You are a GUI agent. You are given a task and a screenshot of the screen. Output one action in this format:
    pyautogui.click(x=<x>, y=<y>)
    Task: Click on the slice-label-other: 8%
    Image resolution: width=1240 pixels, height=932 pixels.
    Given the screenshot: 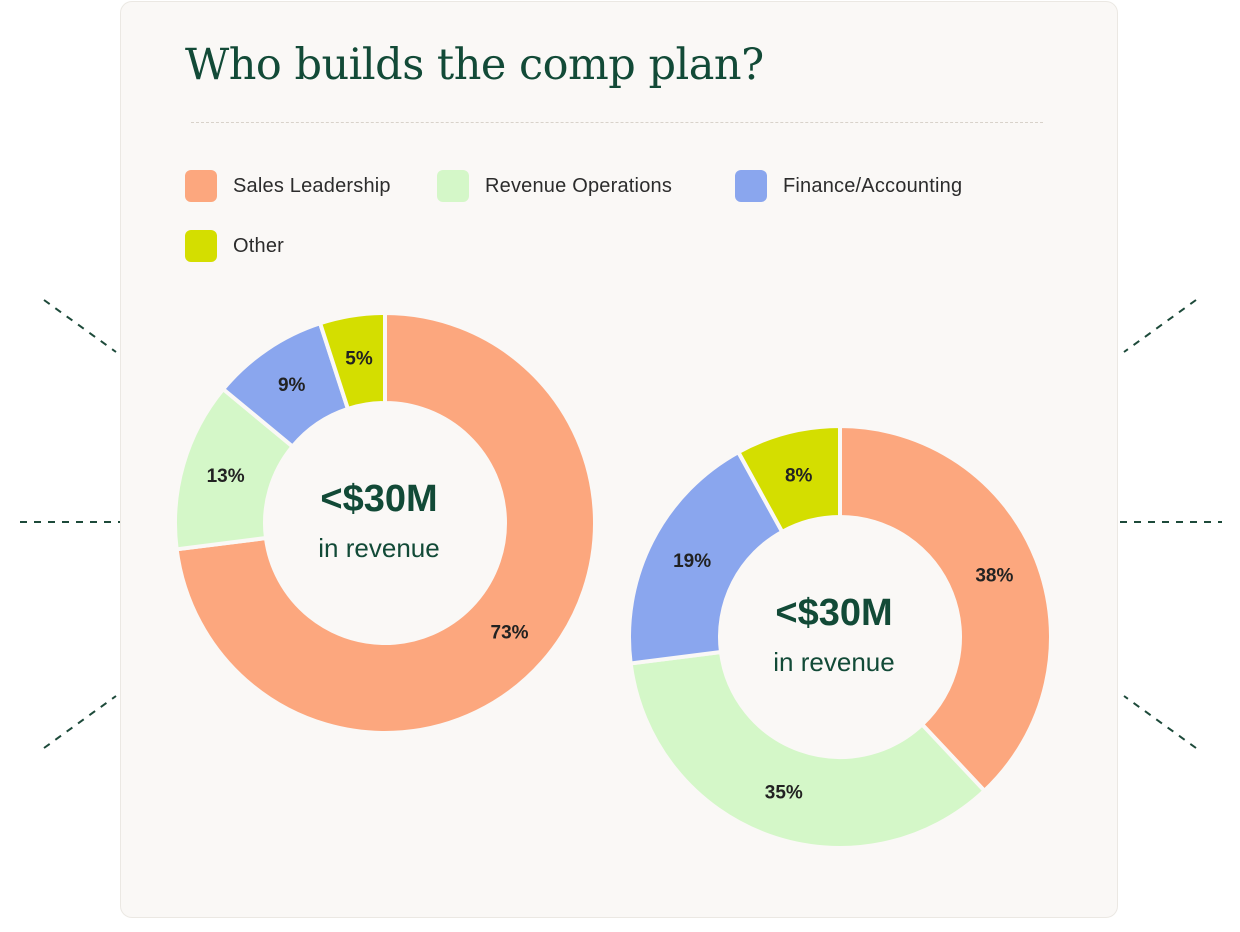 What is the action you would take?
    pyautogui.click(x=799, y=476)
    